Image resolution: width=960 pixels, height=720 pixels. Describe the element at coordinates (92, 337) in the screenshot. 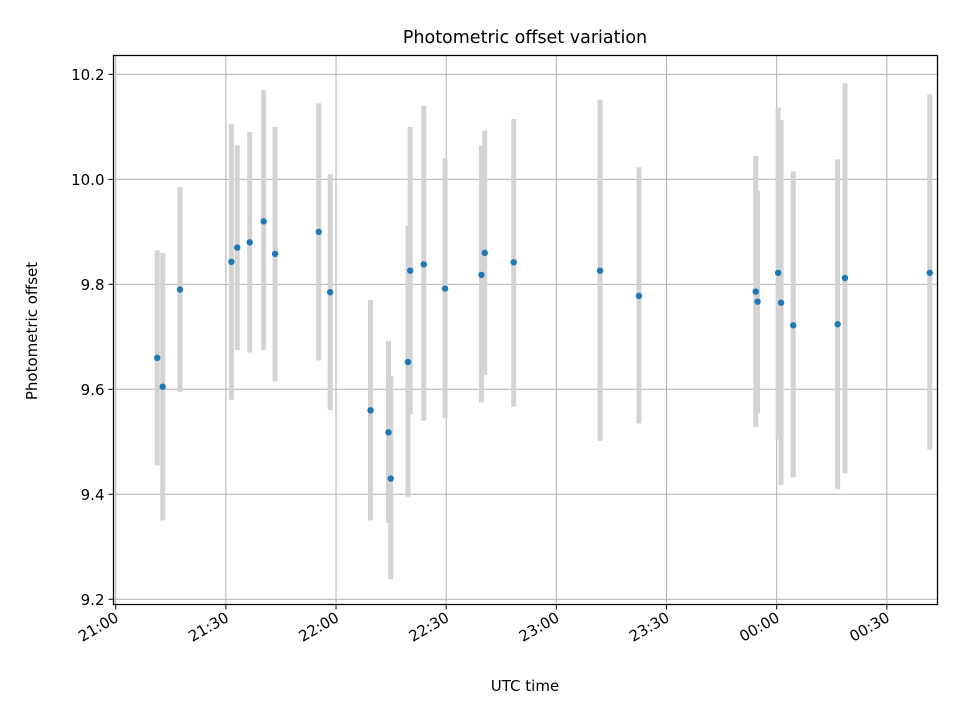

I see `y-axis: 9.2 9.4 9.6 9.8 10.0 10.2` at that location.